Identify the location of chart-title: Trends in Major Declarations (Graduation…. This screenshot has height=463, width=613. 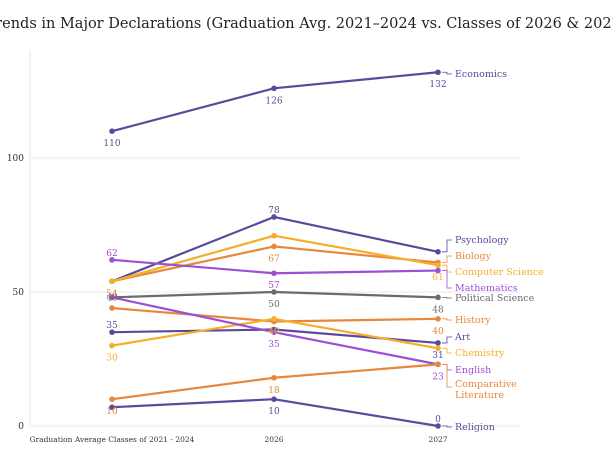
(306, 24).